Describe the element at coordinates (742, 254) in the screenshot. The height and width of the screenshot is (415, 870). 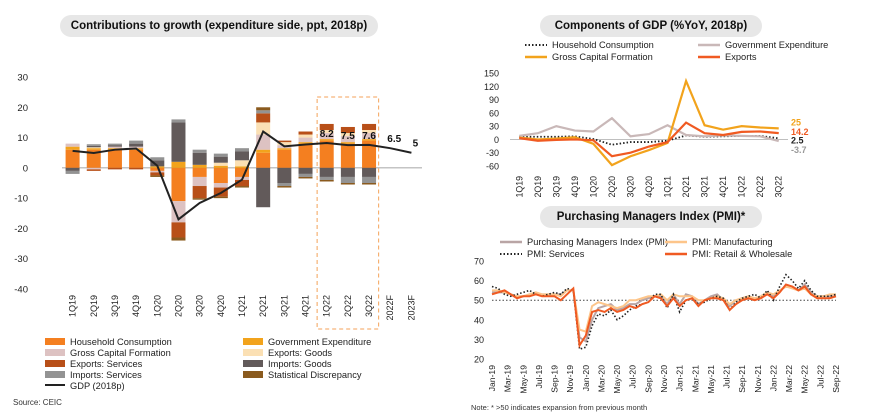
I see `legend-label: PMI: Retail & Wholesale` at that location.